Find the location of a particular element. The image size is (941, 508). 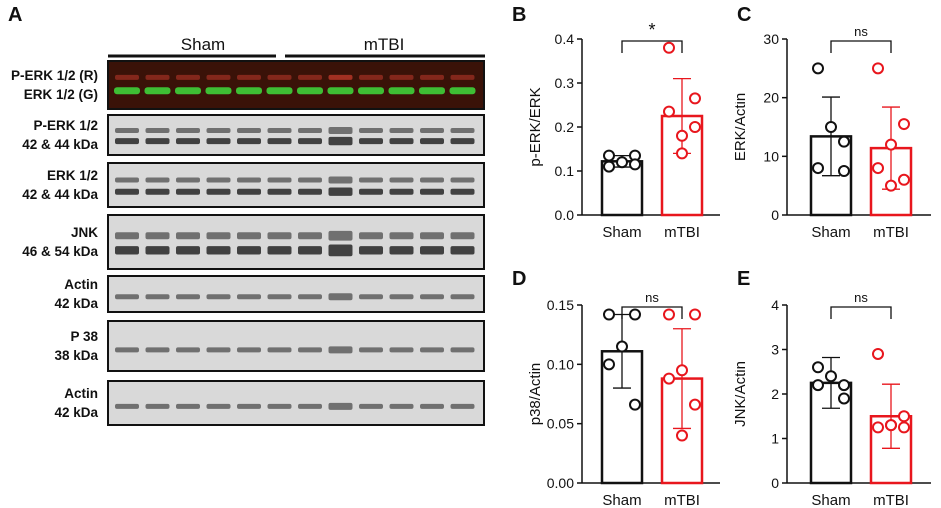

panel-letter-d: D is located at coordinates (519, 279).